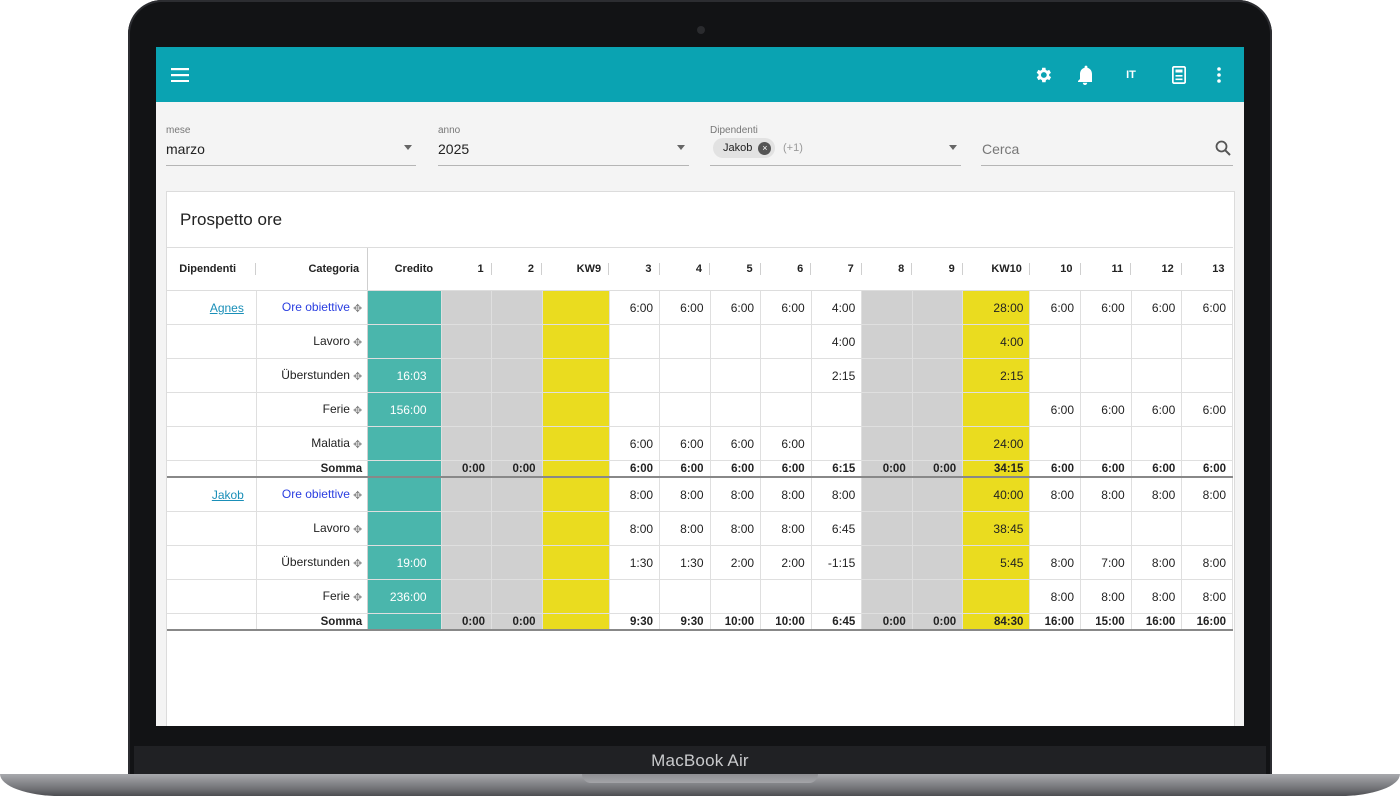 This screenshot has width=1400, height=804. I want to click on value-cell: 19:00, so click(404, 562).